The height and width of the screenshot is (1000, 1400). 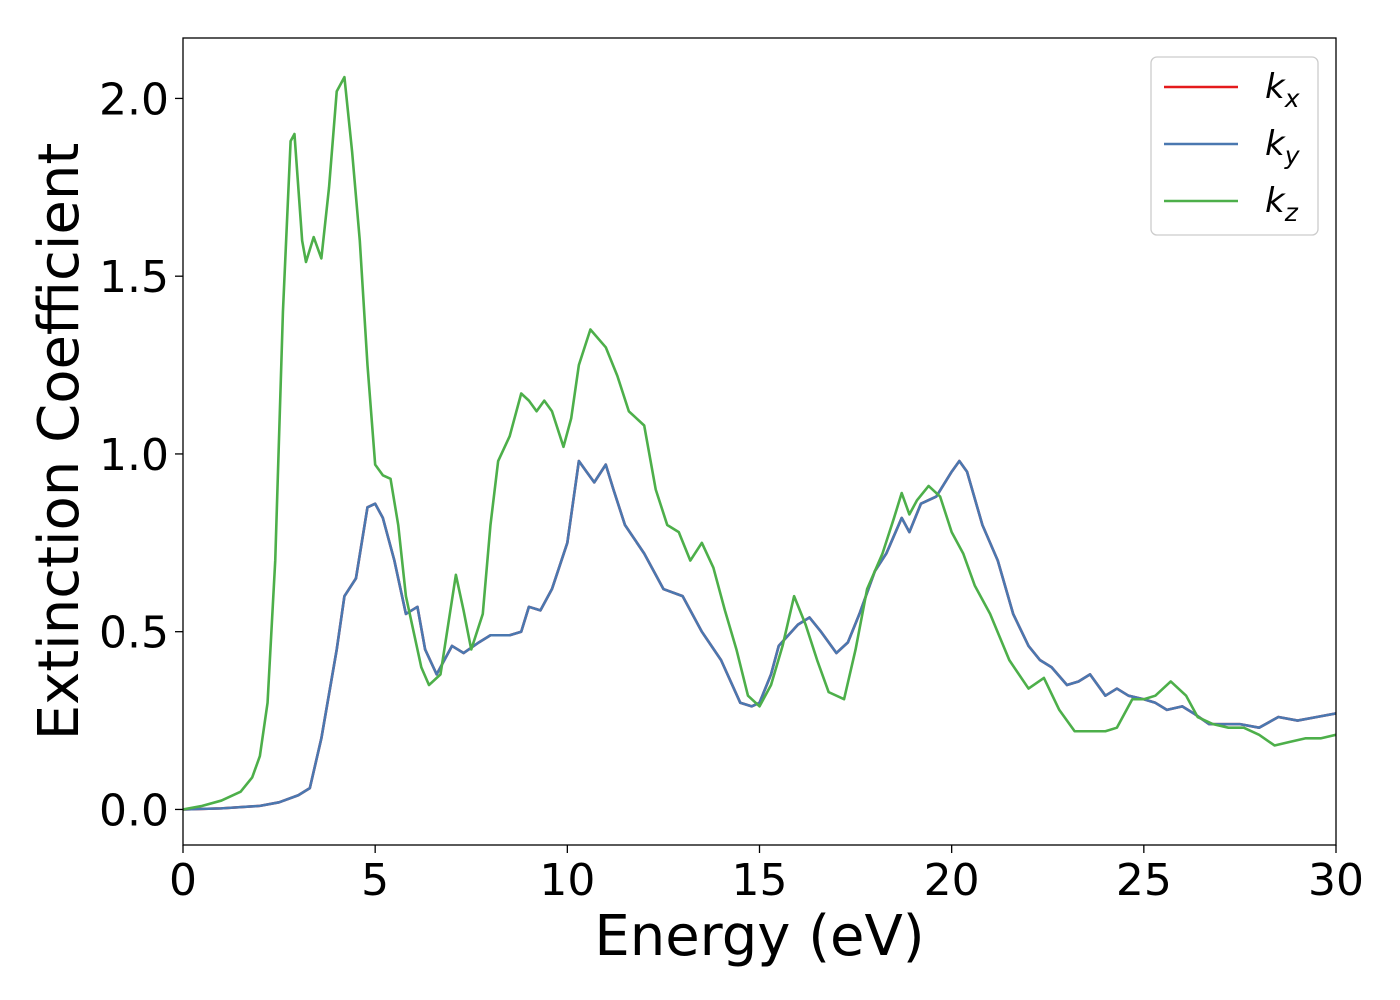 I want to click on x-tick-label: 5, so click(x=375, y=880).